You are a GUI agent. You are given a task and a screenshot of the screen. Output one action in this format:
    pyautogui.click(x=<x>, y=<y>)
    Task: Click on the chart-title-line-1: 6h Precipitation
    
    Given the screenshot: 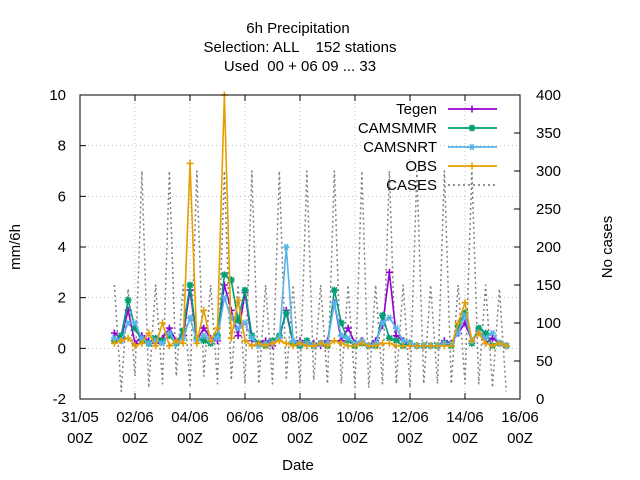 What is the action you would take?
    pyautogui.click(x=297, y=28)
    